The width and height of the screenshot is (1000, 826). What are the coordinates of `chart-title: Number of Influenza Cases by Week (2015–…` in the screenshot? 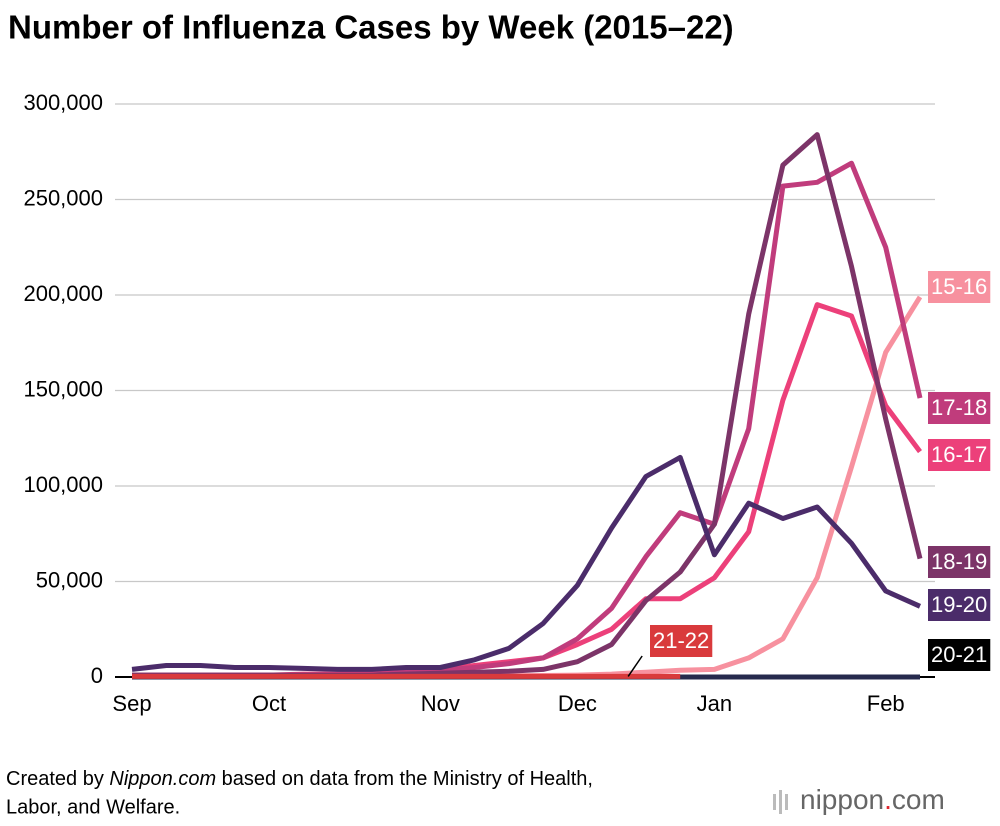 It's located at (371, 27).